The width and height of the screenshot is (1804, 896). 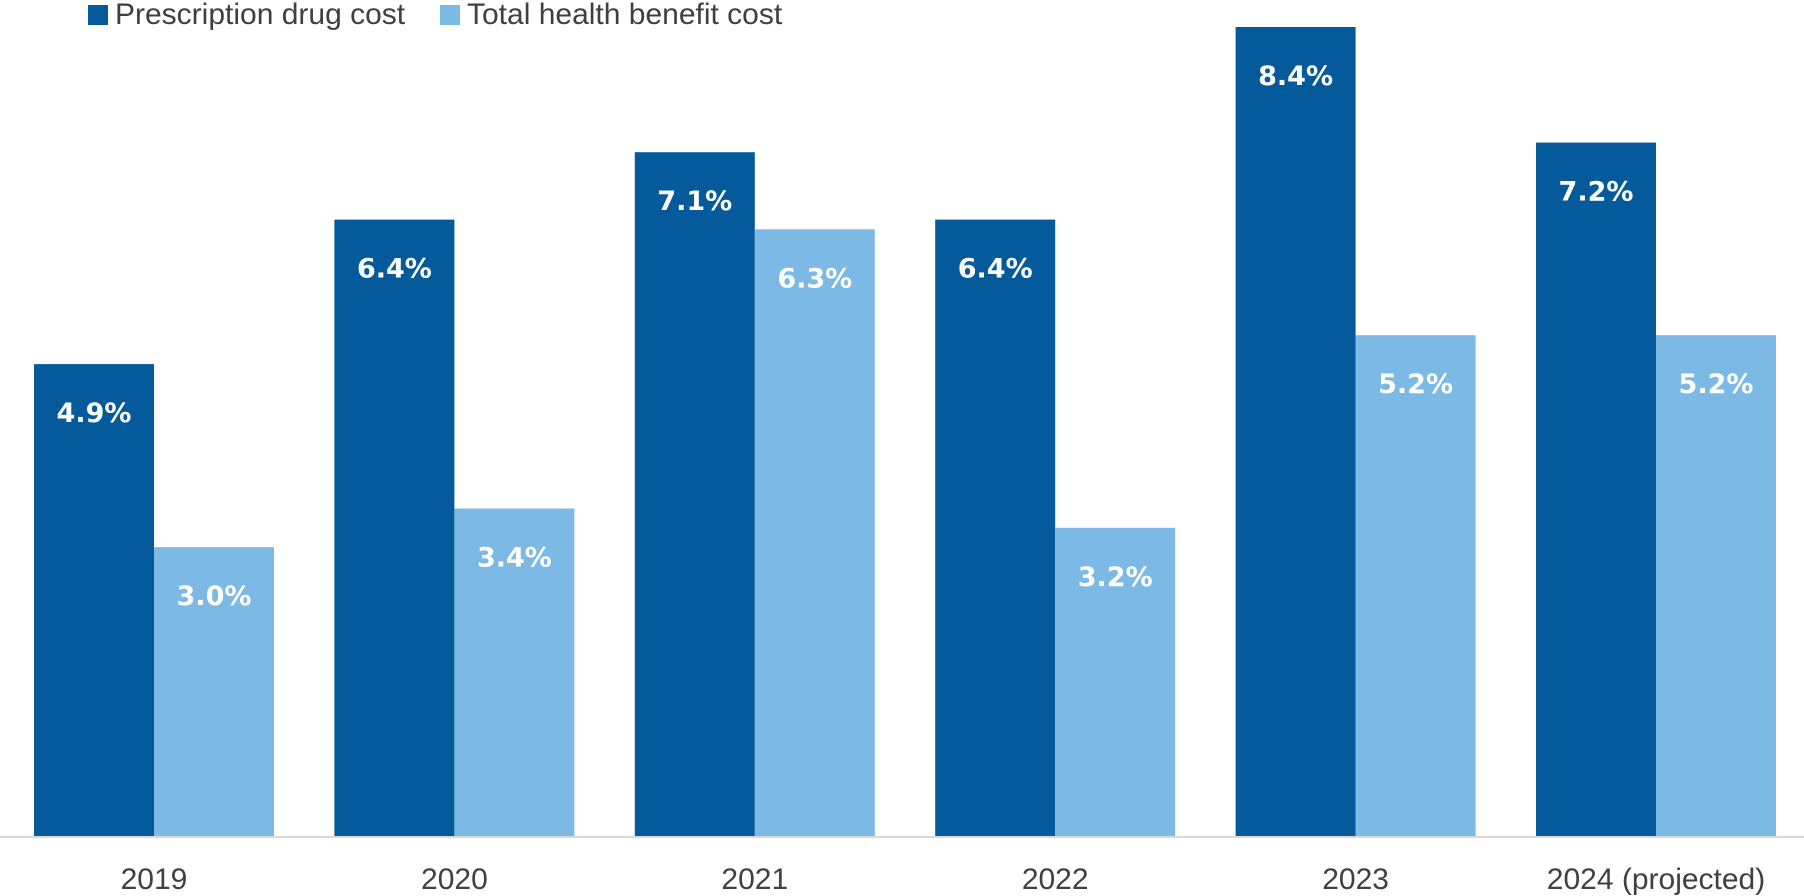 I want to click on data-label-prescription-6: 7.2%, so click(x=1596, y=192).